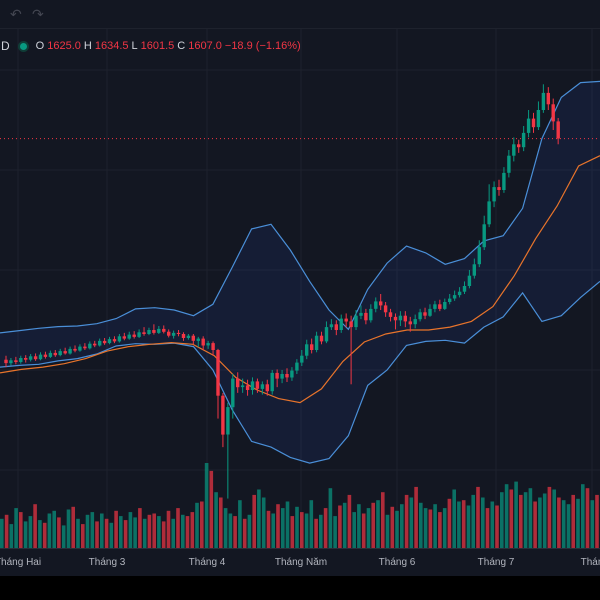 Image resolution: width=600 pixels, height=600 pixels. I want to click on x-tick-label: Tháng 3, so click(107, 562).